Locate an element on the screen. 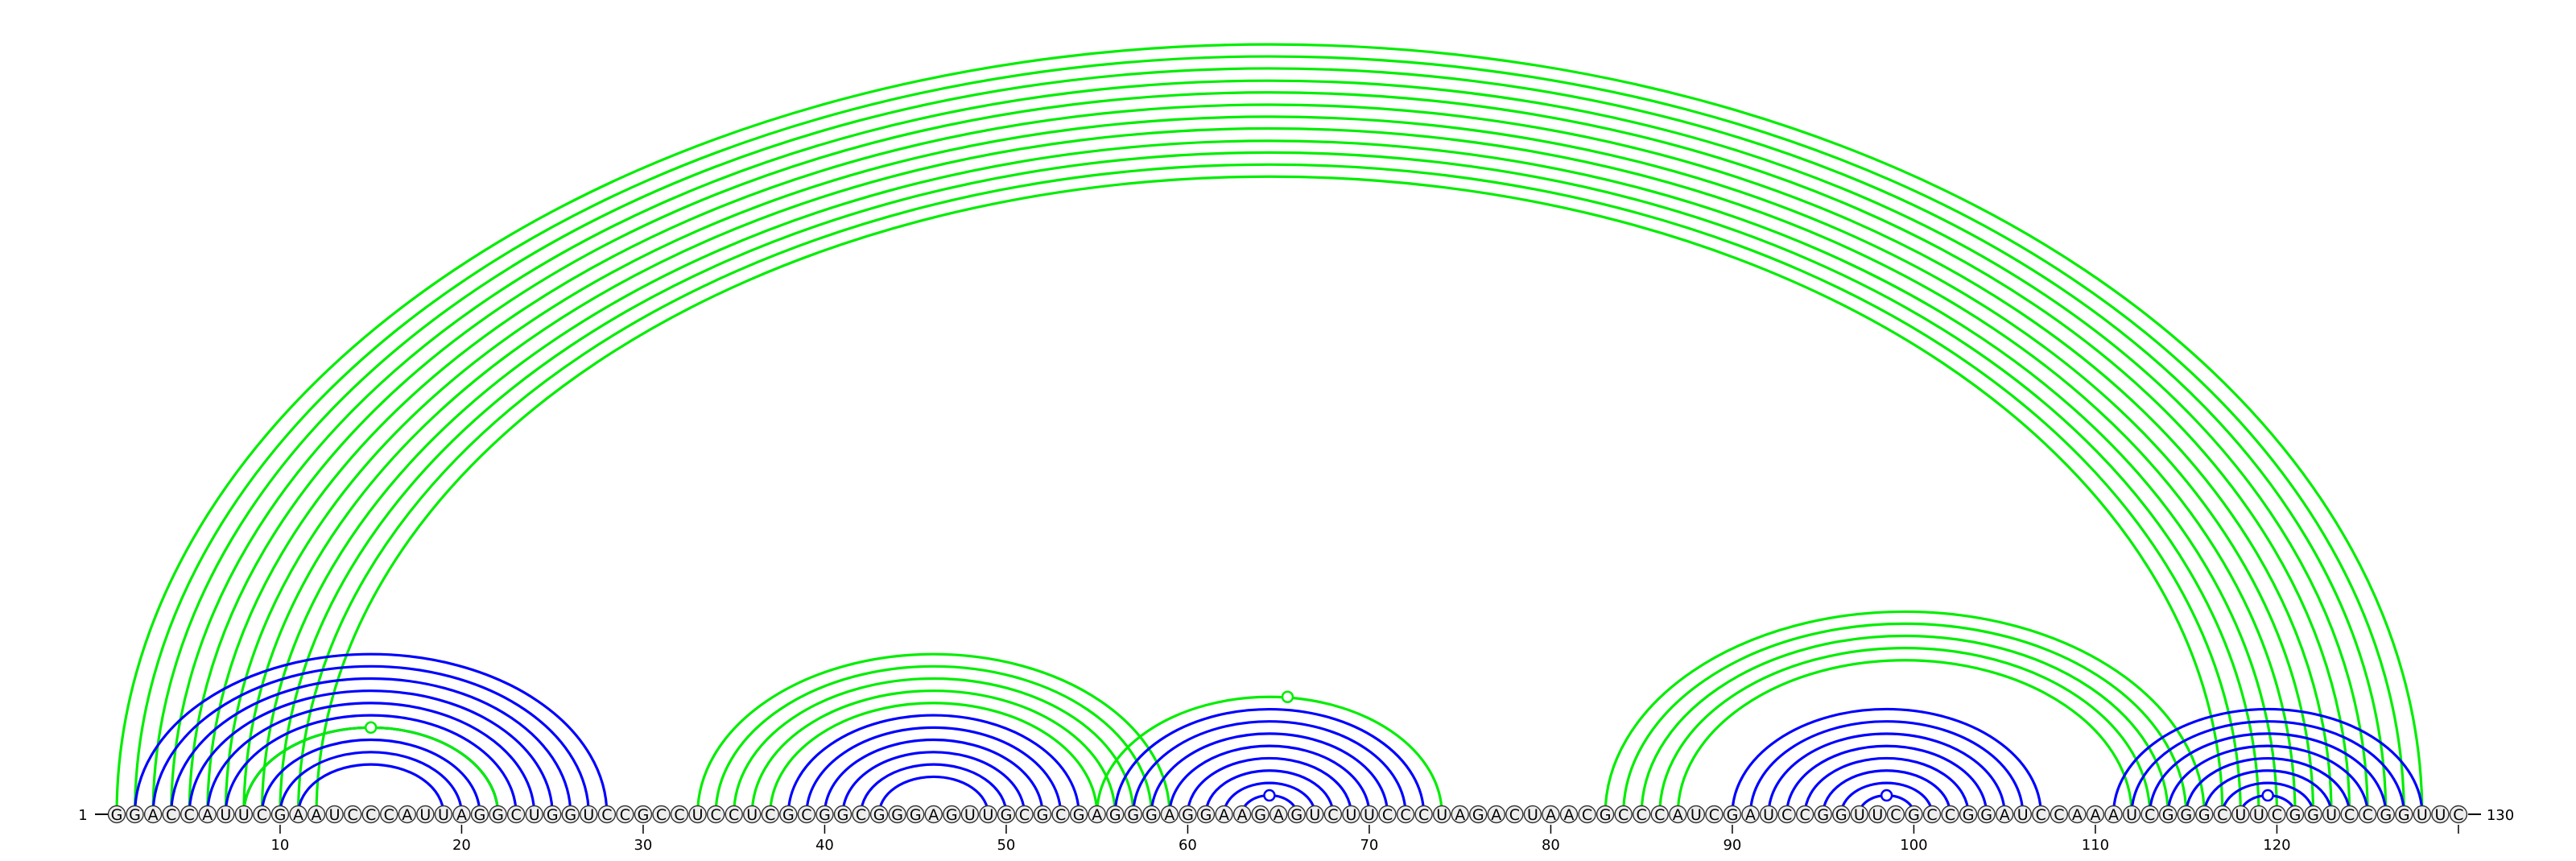 This screenshot has width=2576, height=861. tick-label: 70 is located at coordinates (1369, 846).